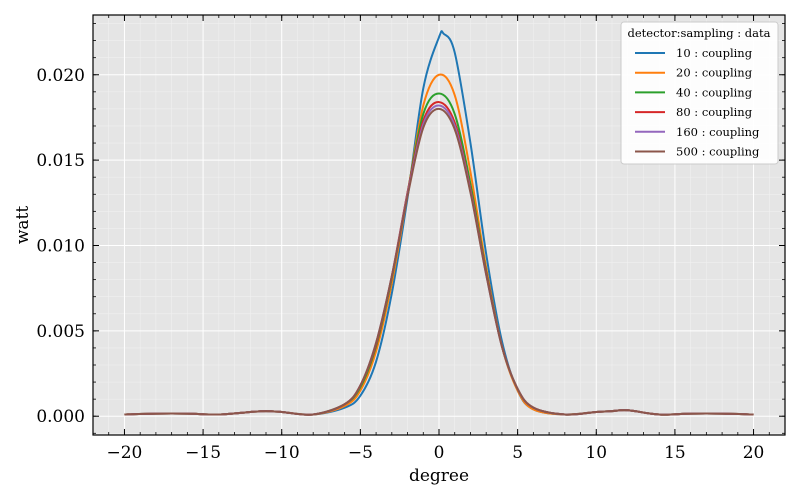  I want to click on x-tick-label: 15, so click(675, 453).